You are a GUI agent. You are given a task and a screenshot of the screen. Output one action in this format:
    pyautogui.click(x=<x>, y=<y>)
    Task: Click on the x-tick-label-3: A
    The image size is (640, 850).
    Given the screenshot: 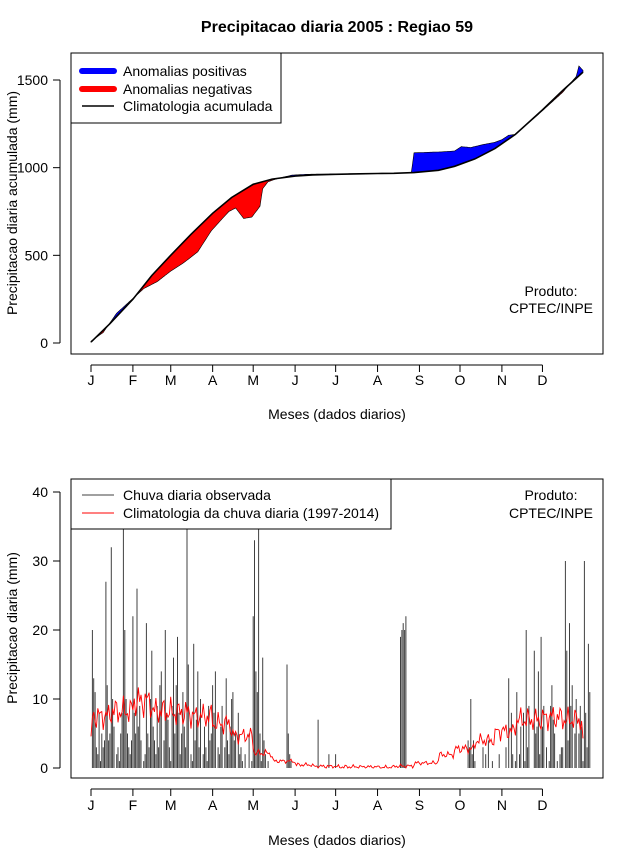 What is the action you would take?
    pyautogui.click(x=213, y=380)
    